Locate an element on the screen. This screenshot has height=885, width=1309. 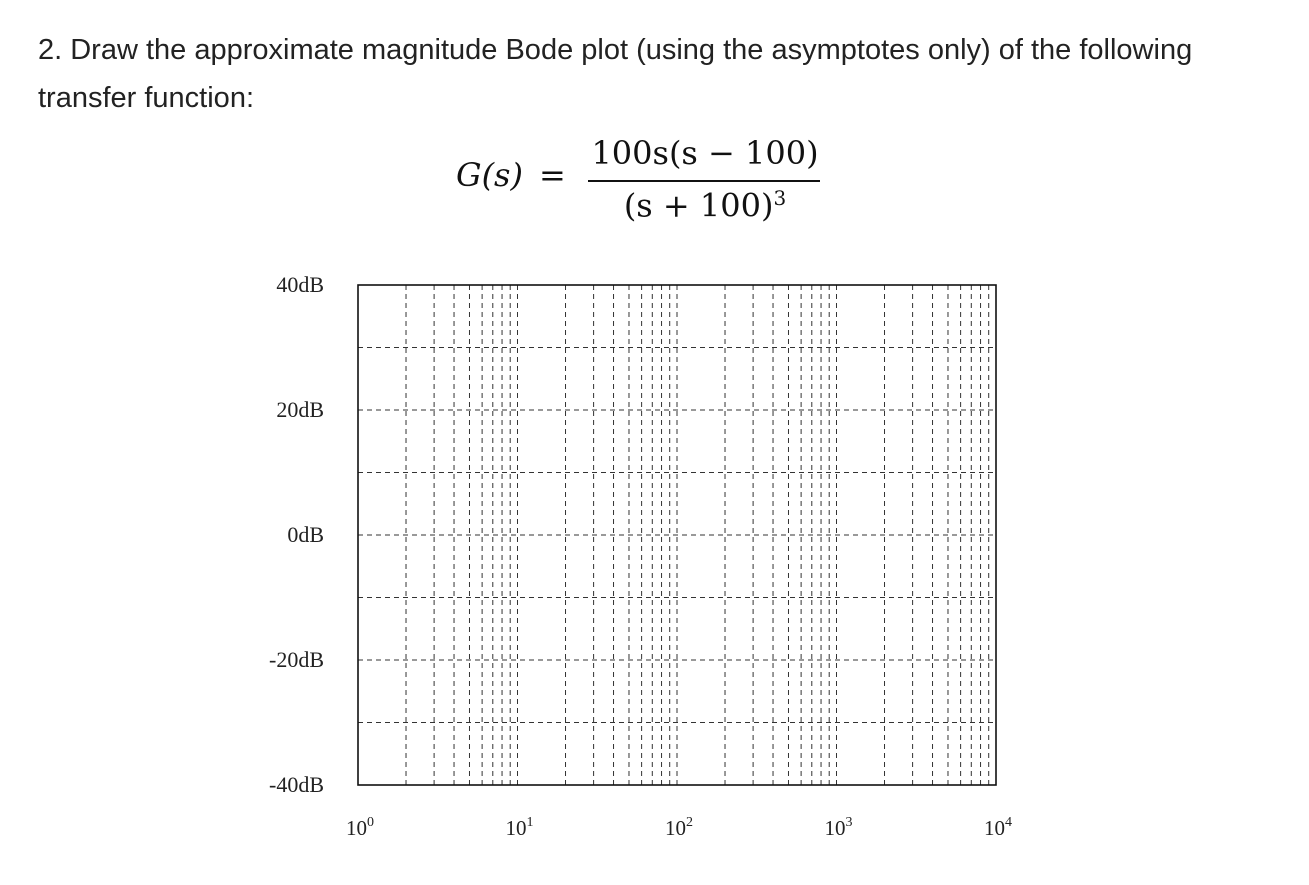
formula-denominator-base: (s + 100) is located at coordinates (698, 205).